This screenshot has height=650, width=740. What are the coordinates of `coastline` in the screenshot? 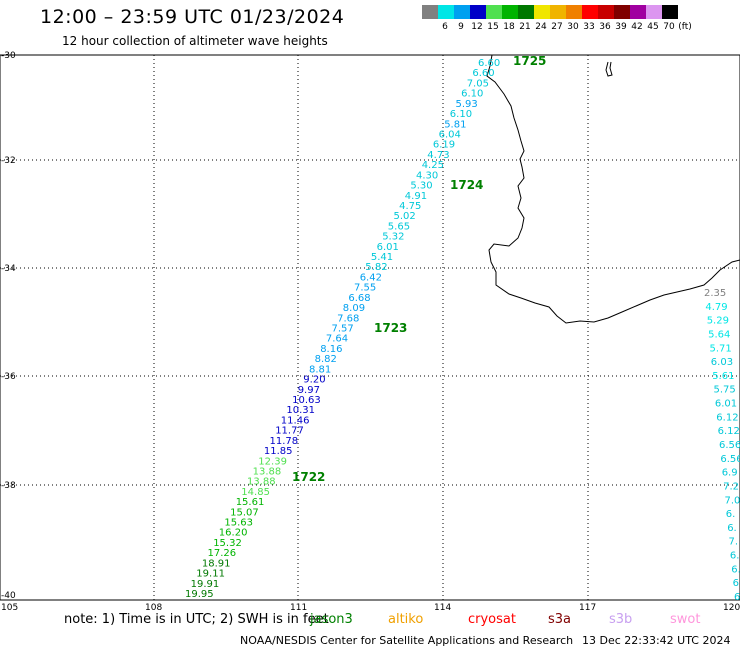 It's located at (613, 189).